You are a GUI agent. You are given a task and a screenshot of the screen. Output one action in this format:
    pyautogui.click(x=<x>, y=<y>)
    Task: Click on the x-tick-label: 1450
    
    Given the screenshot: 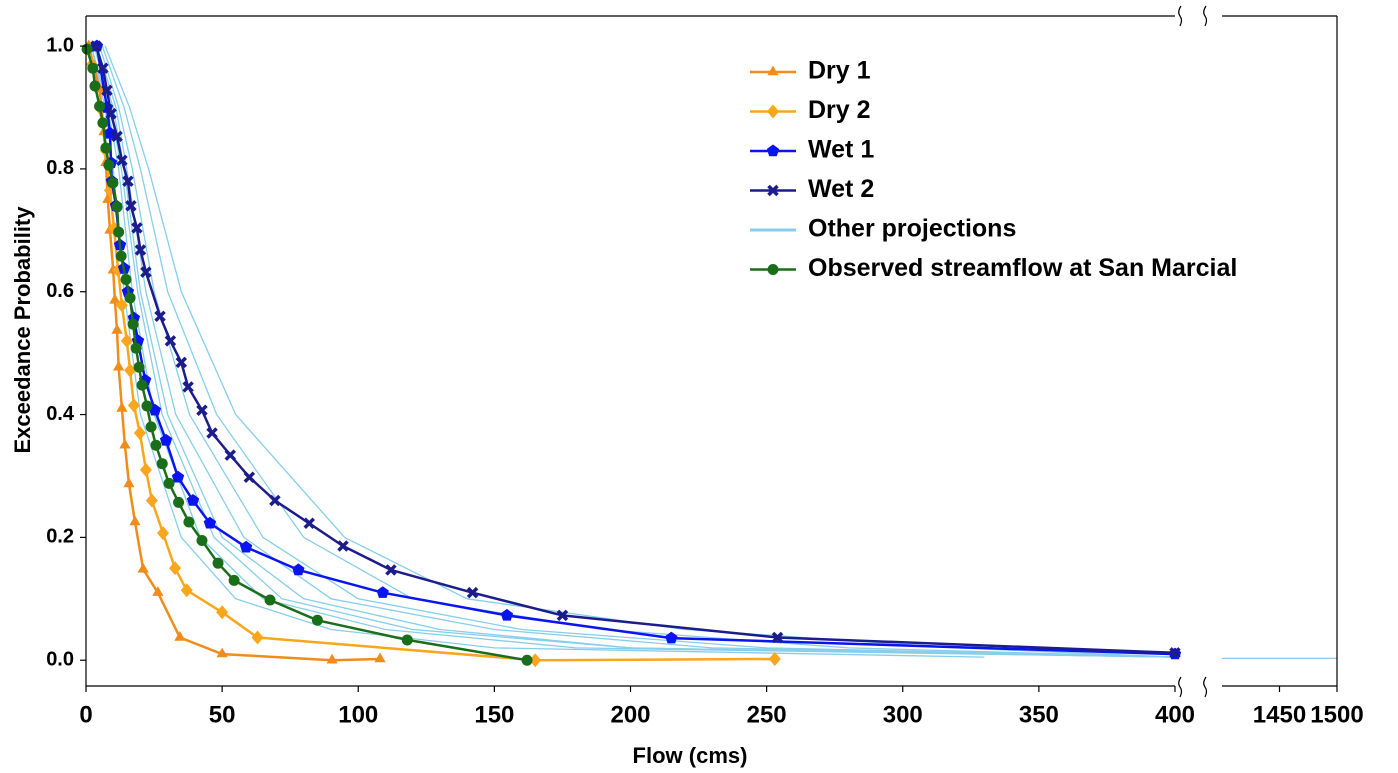 What is the action you would take?
    pyautogui.click(x=1279, y=714)
    